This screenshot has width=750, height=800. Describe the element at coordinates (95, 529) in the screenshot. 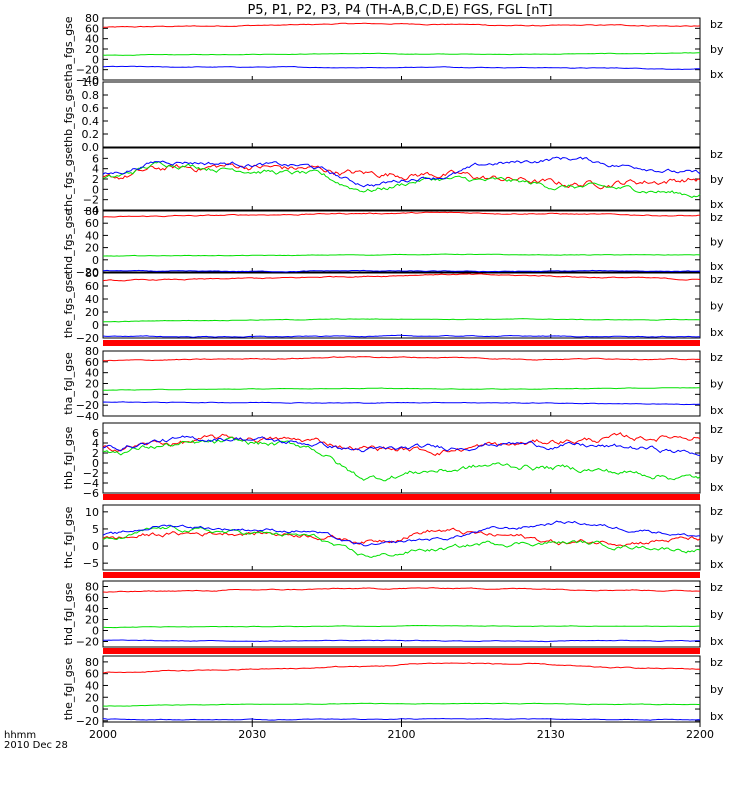

I see `y-tick-label: 5` at that location.